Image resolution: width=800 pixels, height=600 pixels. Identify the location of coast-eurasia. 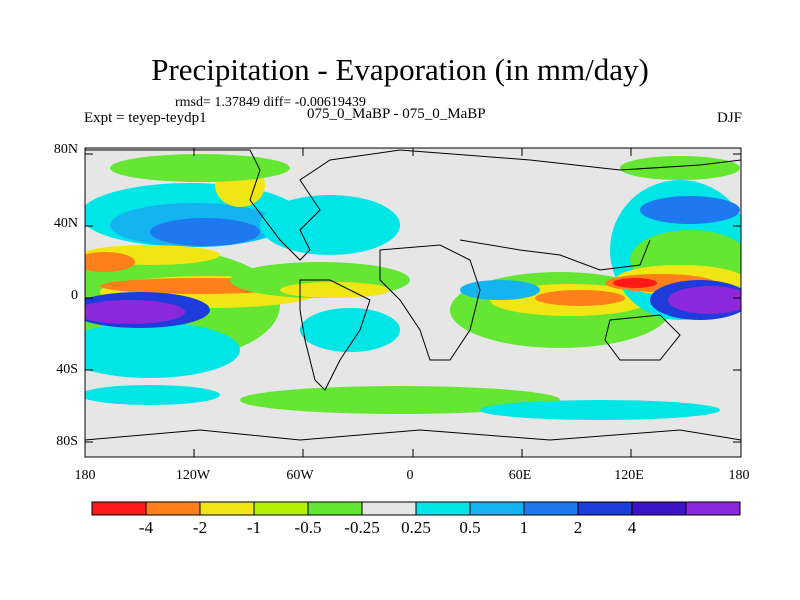
(570, 210).